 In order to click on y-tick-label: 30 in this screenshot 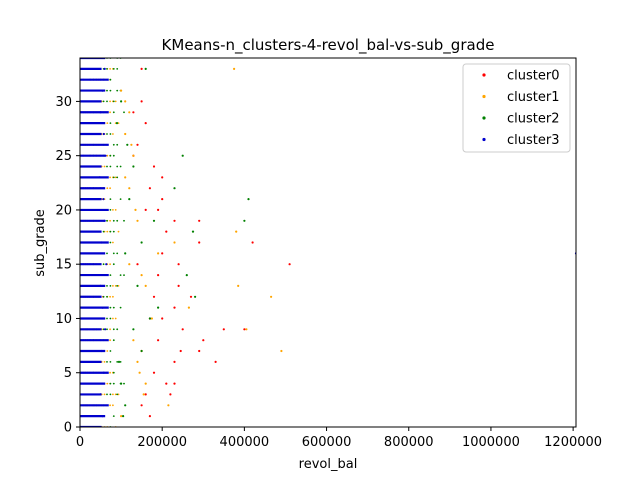, I will do `click(63, 102)`.